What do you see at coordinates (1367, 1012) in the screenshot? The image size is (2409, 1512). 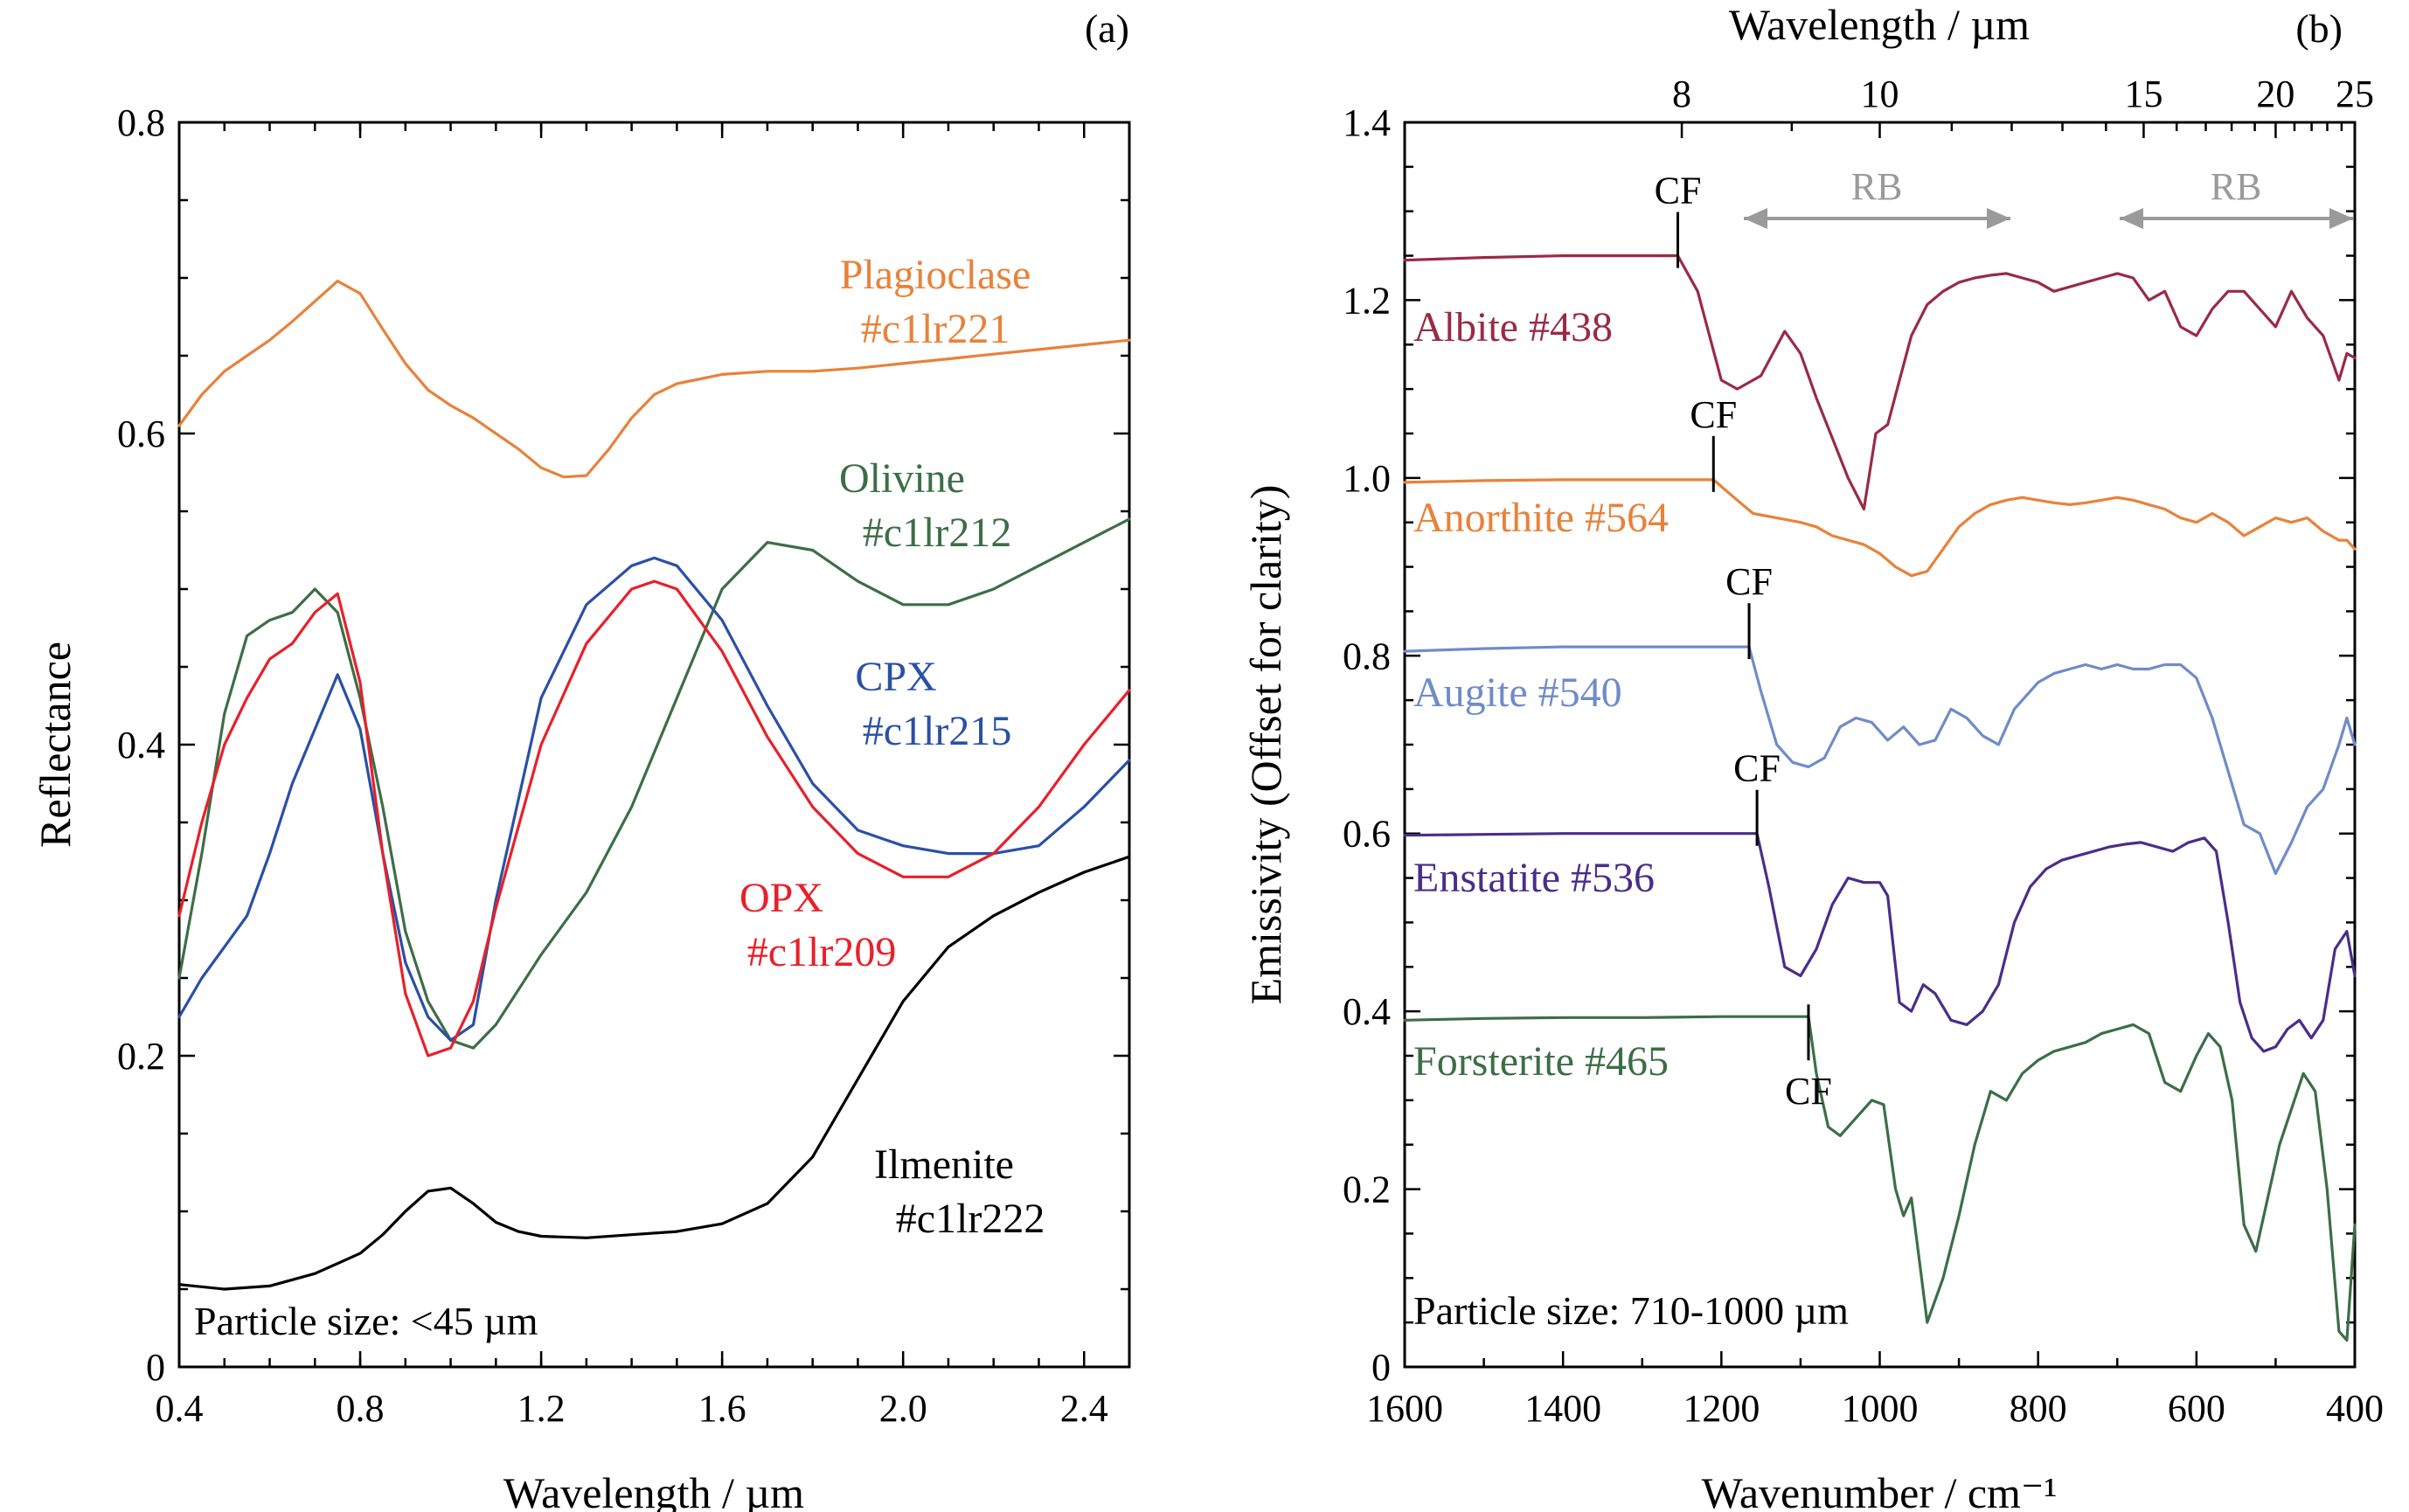 I see `panel-b-y-tick-label: 0.4` at bounding box center [1367, 1012].